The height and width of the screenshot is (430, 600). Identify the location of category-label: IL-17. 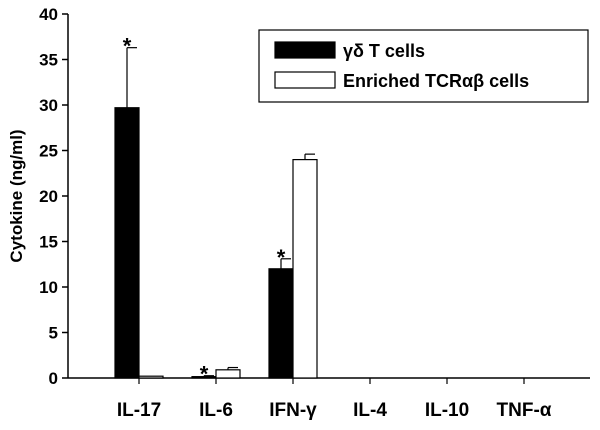
(139, 410).